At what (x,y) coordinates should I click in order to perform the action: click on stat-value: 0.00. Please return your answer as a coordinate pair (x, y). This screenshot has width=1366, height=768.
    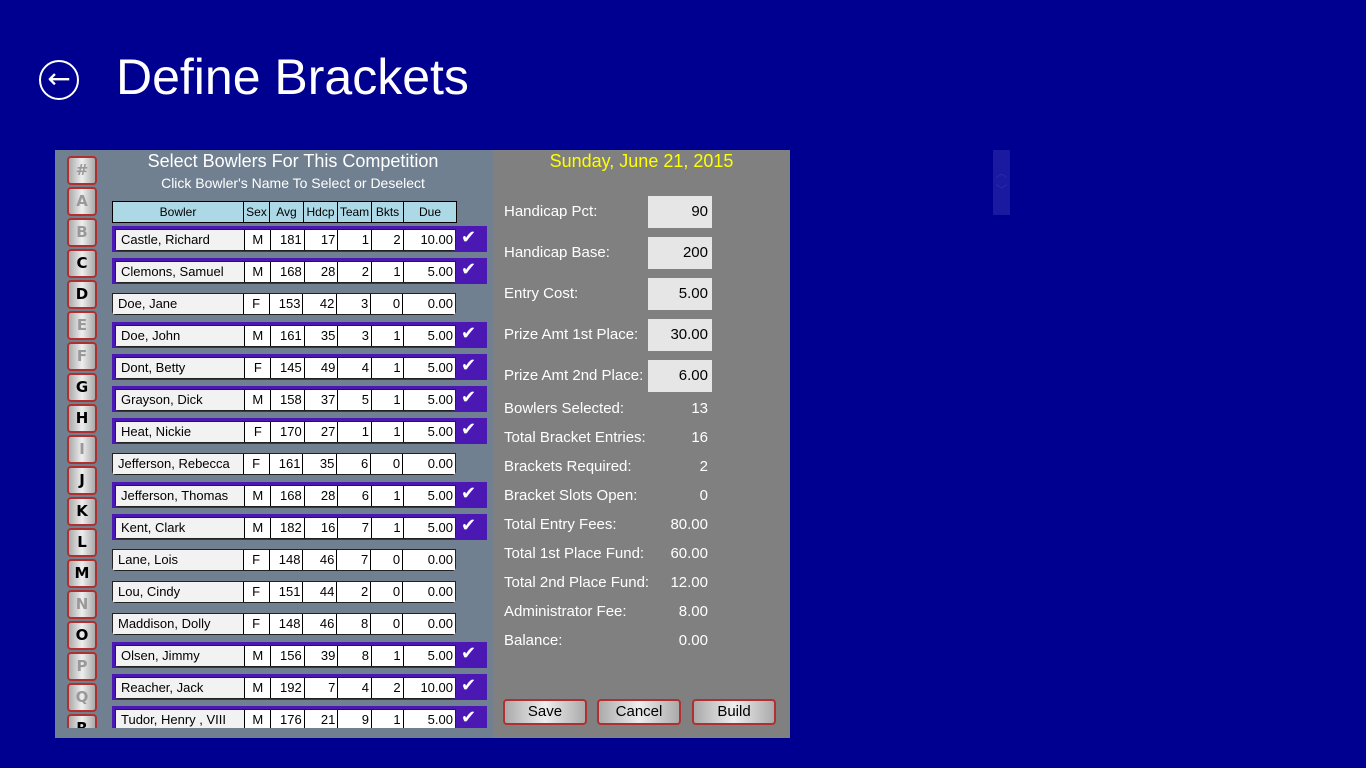
    Looking at the image, I should click on (693, 640).